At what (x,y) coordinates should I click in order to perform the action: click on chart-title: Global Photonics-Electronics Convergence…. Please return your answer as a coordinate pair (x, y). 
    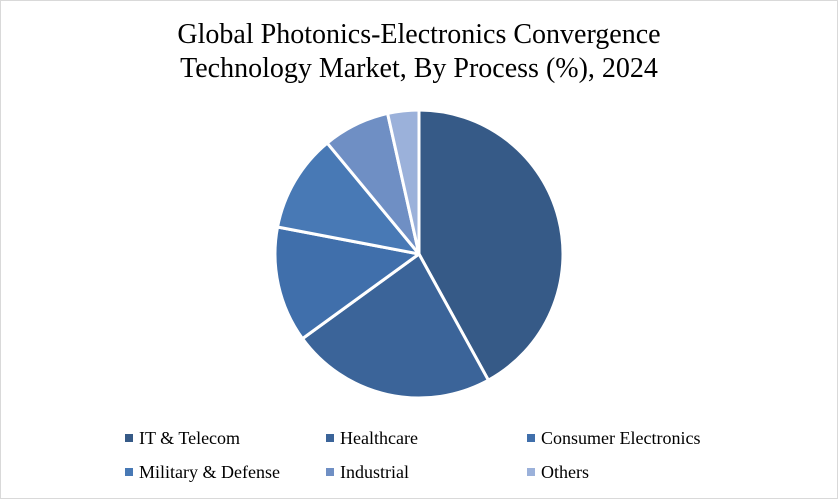
    Looking at the image, I should click on (419, 52).